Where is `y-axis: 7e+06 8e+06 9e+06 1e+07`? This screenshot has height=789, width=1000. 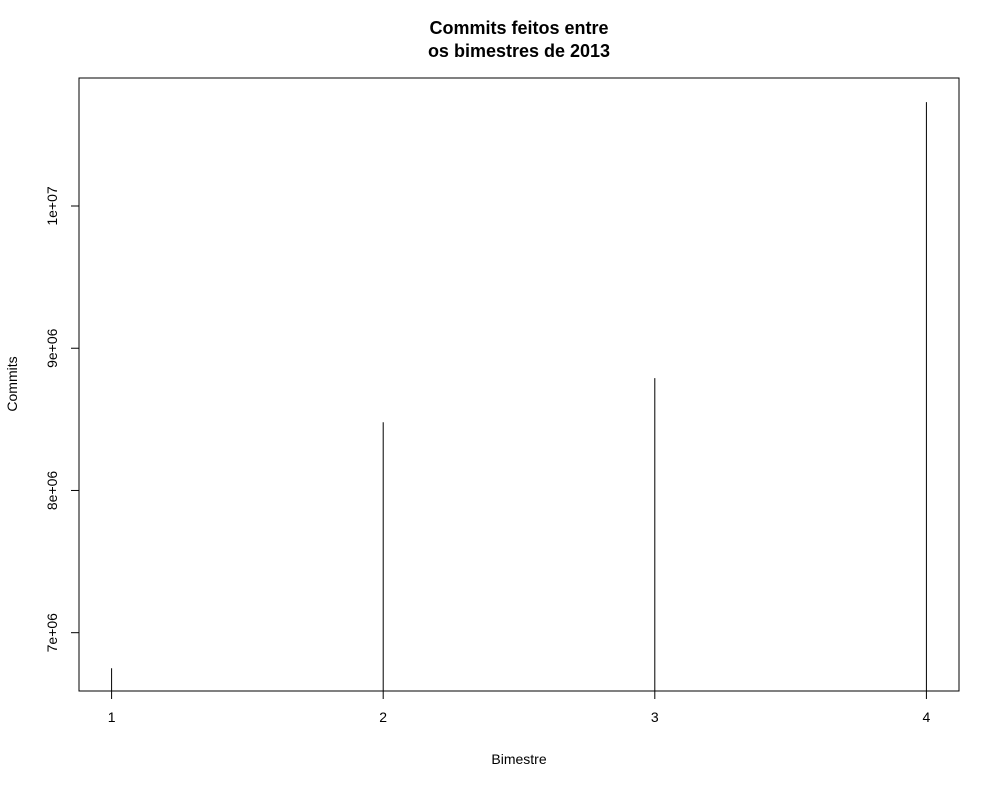
y-axis: 7e+06 8e+06 9e+06 1e+07 is located at coordinates (62, 419).